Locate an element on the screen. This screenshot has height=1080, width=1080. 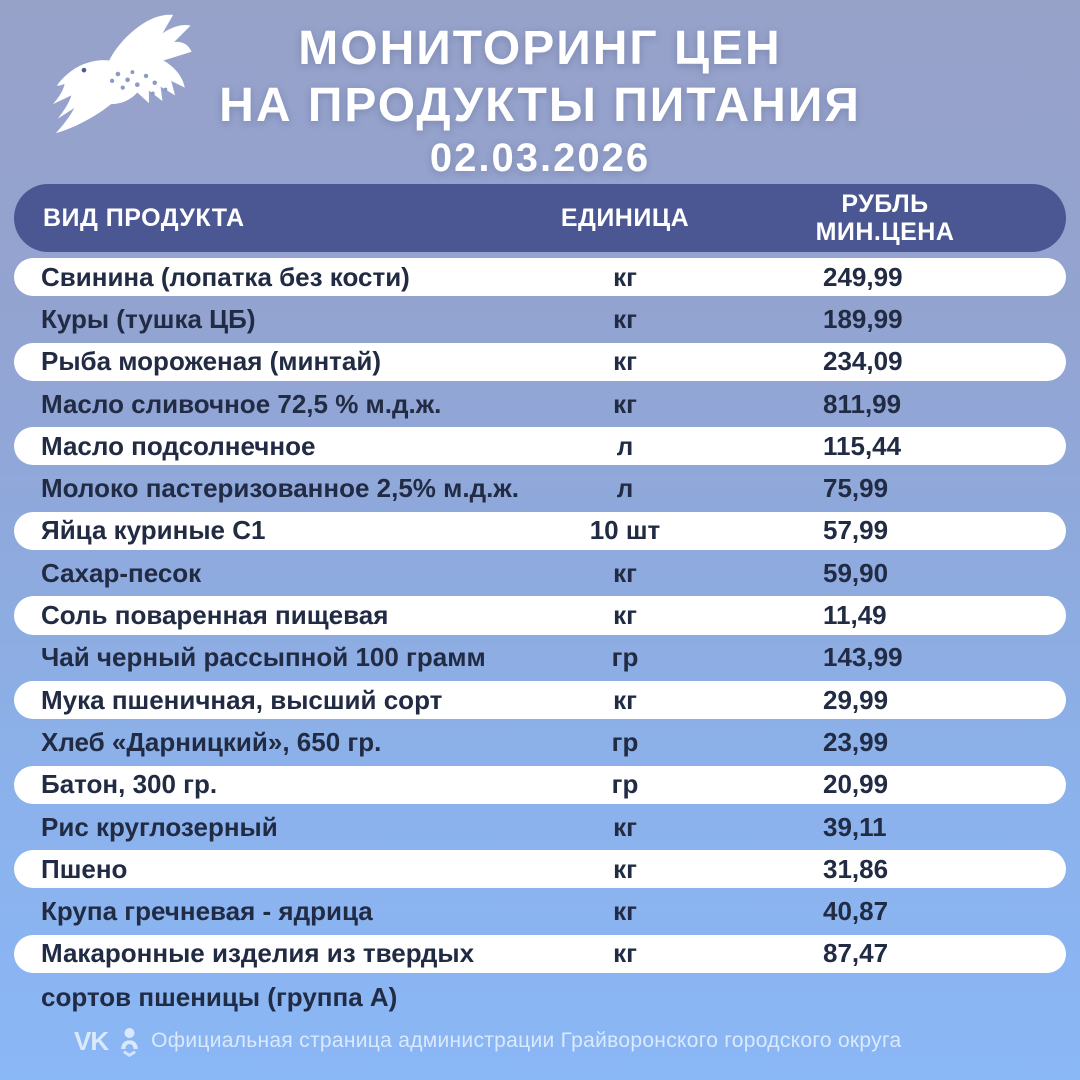
column-header-price-line2: МИН.ЦЕНА is located at coordinates (885, 232).